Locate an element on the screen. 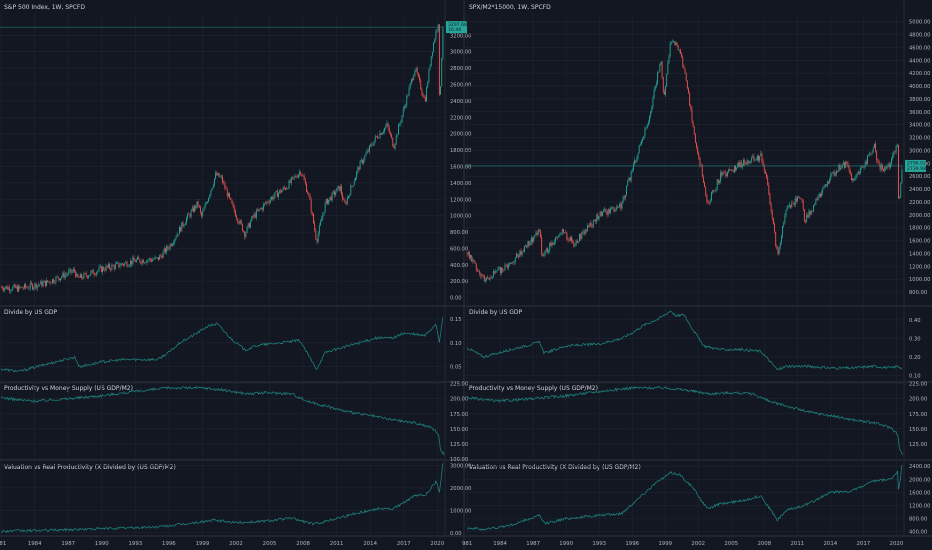  y-tick-label: 2200.00 is located at coordinates (919, 203).